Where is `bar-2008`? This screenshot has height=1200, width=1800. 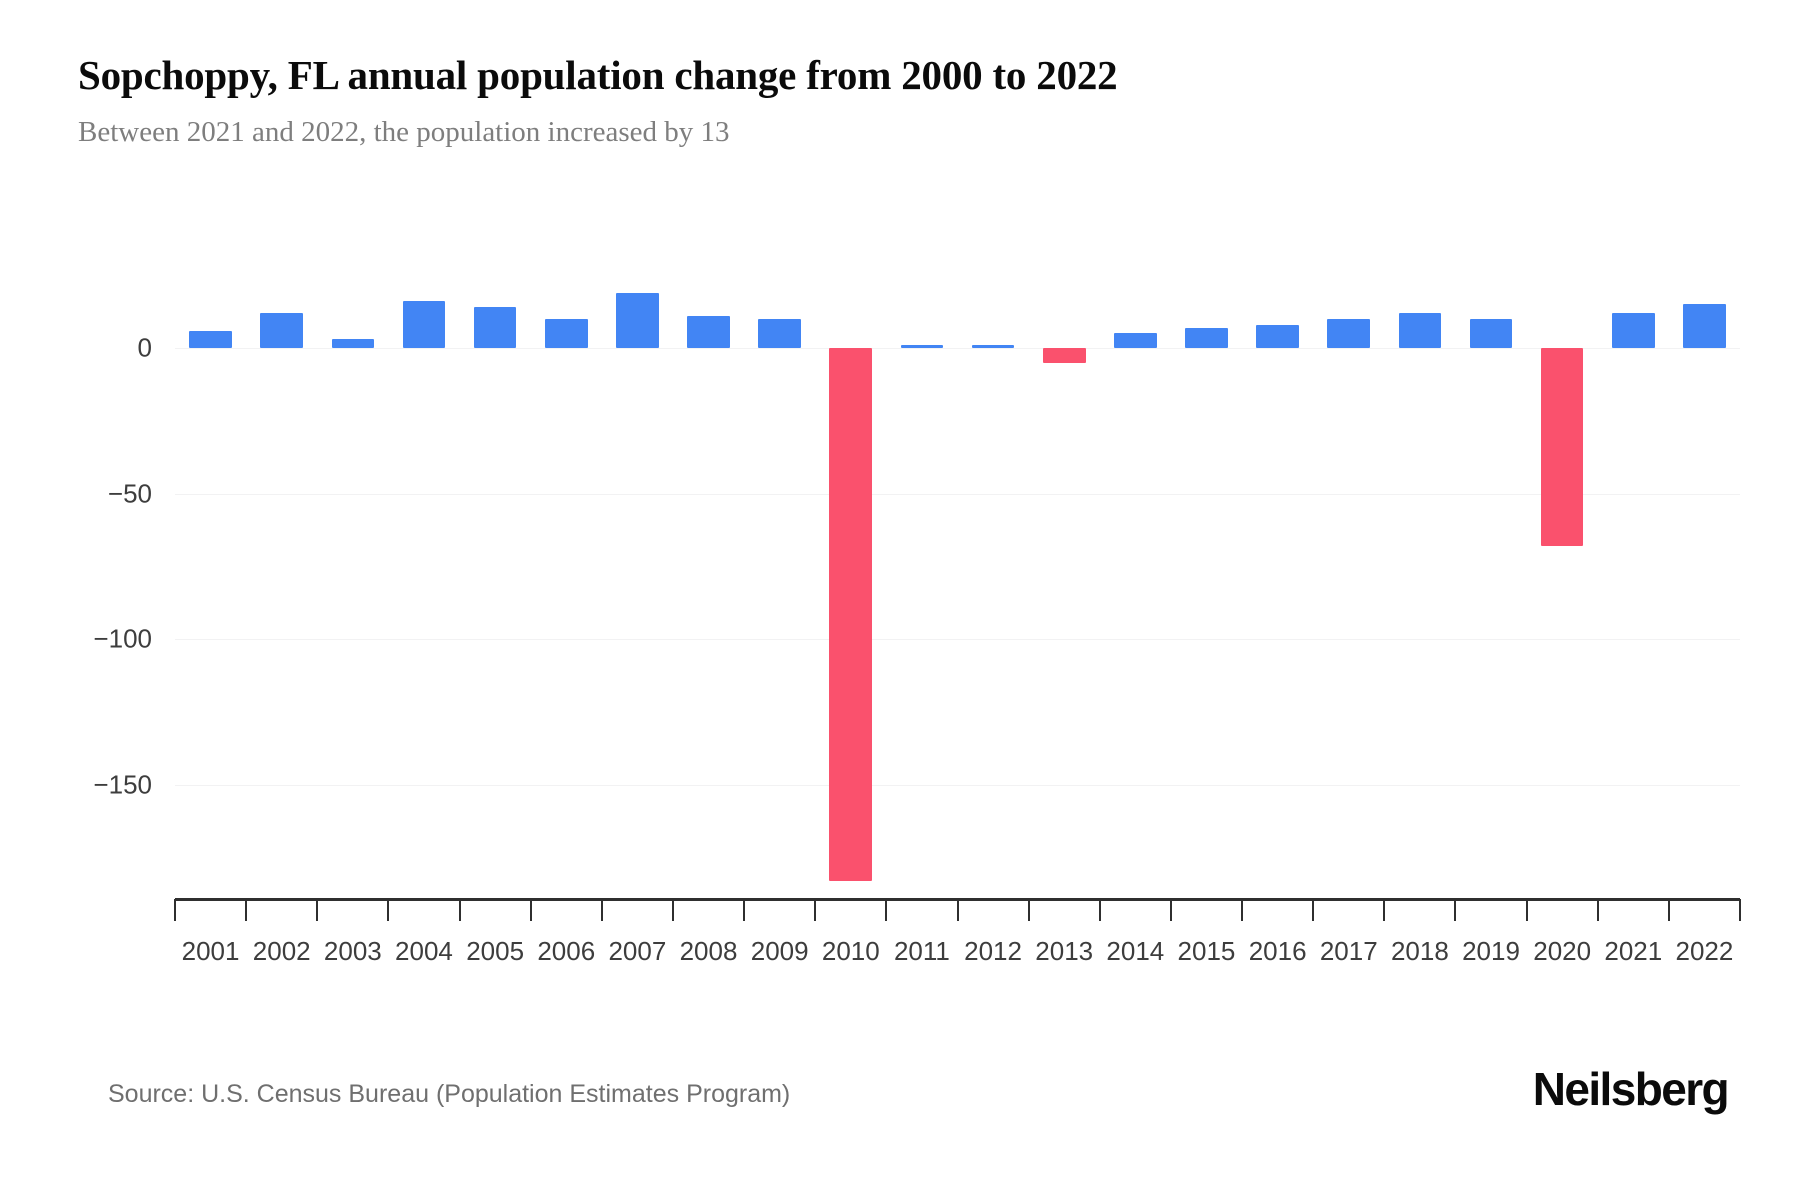
bar-2008 is located at coordinates (708, 331).